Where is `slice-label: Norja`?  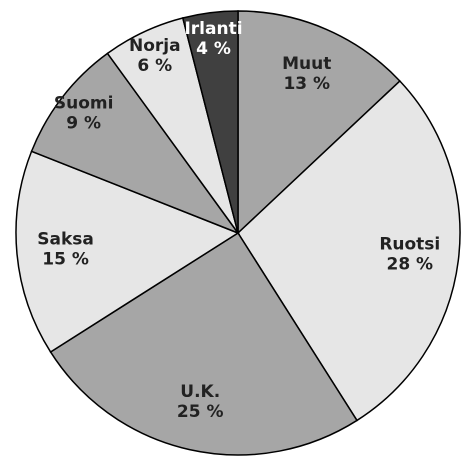 slice-label: Norja is located at coordinates (155, 46).